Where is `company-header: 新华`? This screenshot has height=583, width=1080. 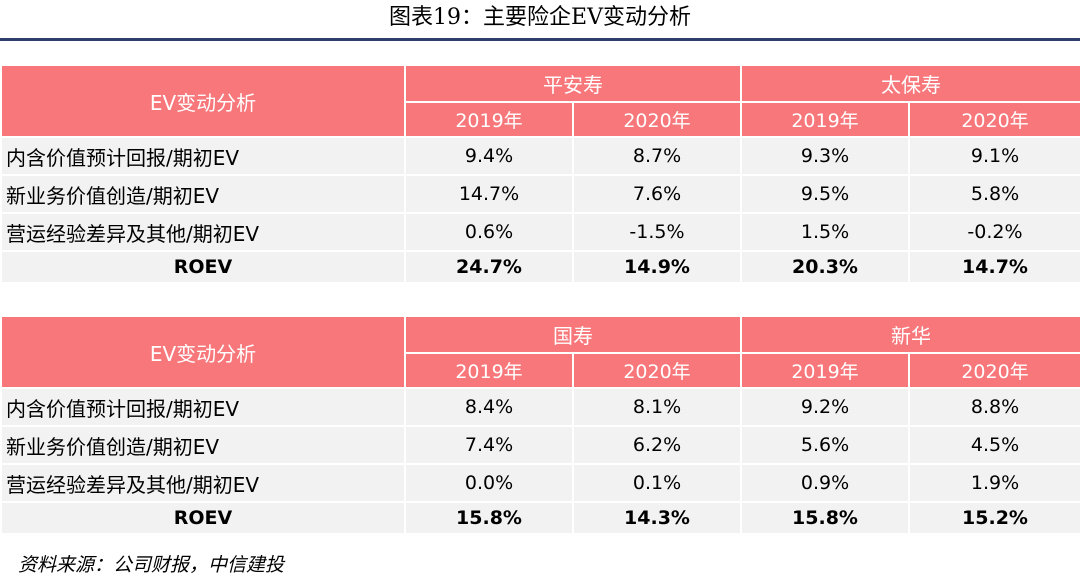
company-header: 新华 is located at coordinates (910, 334).